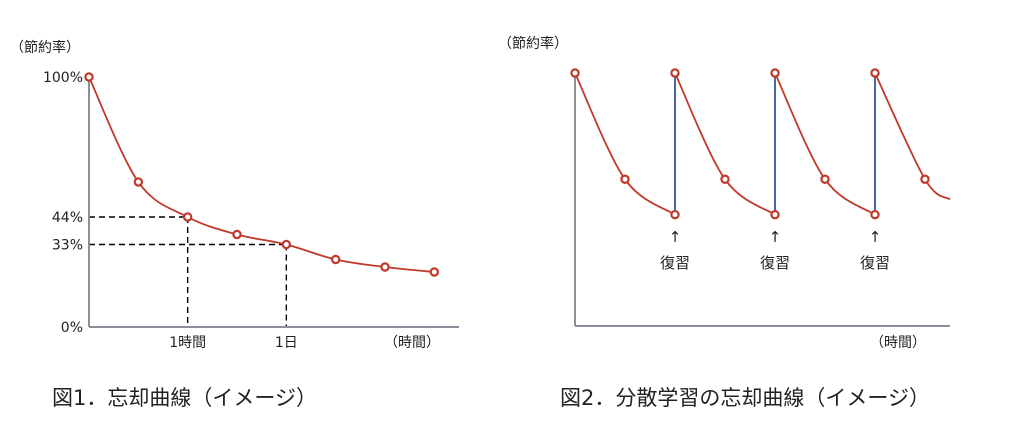 This screenshot has width=1024, height=442. Describe the element at coordinates (184, 398) in the screenshot. I see `figure1-caption: 図1．忘却曲線（イメージ）` at that location.